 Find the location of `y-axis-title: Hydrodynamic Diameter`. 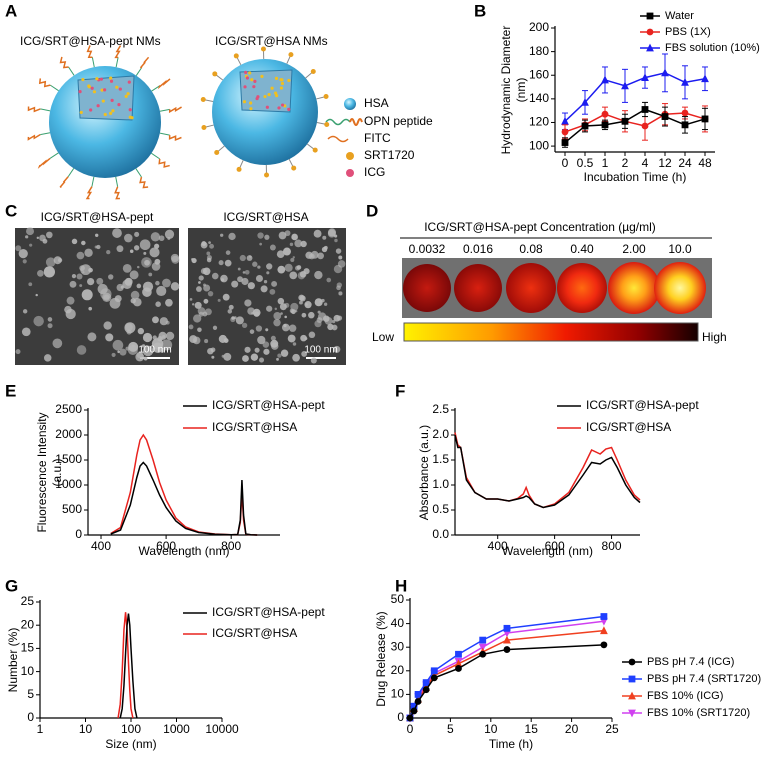

y-axis-title: Hydrodynamic Diameter is located at coordinates (506, 90).